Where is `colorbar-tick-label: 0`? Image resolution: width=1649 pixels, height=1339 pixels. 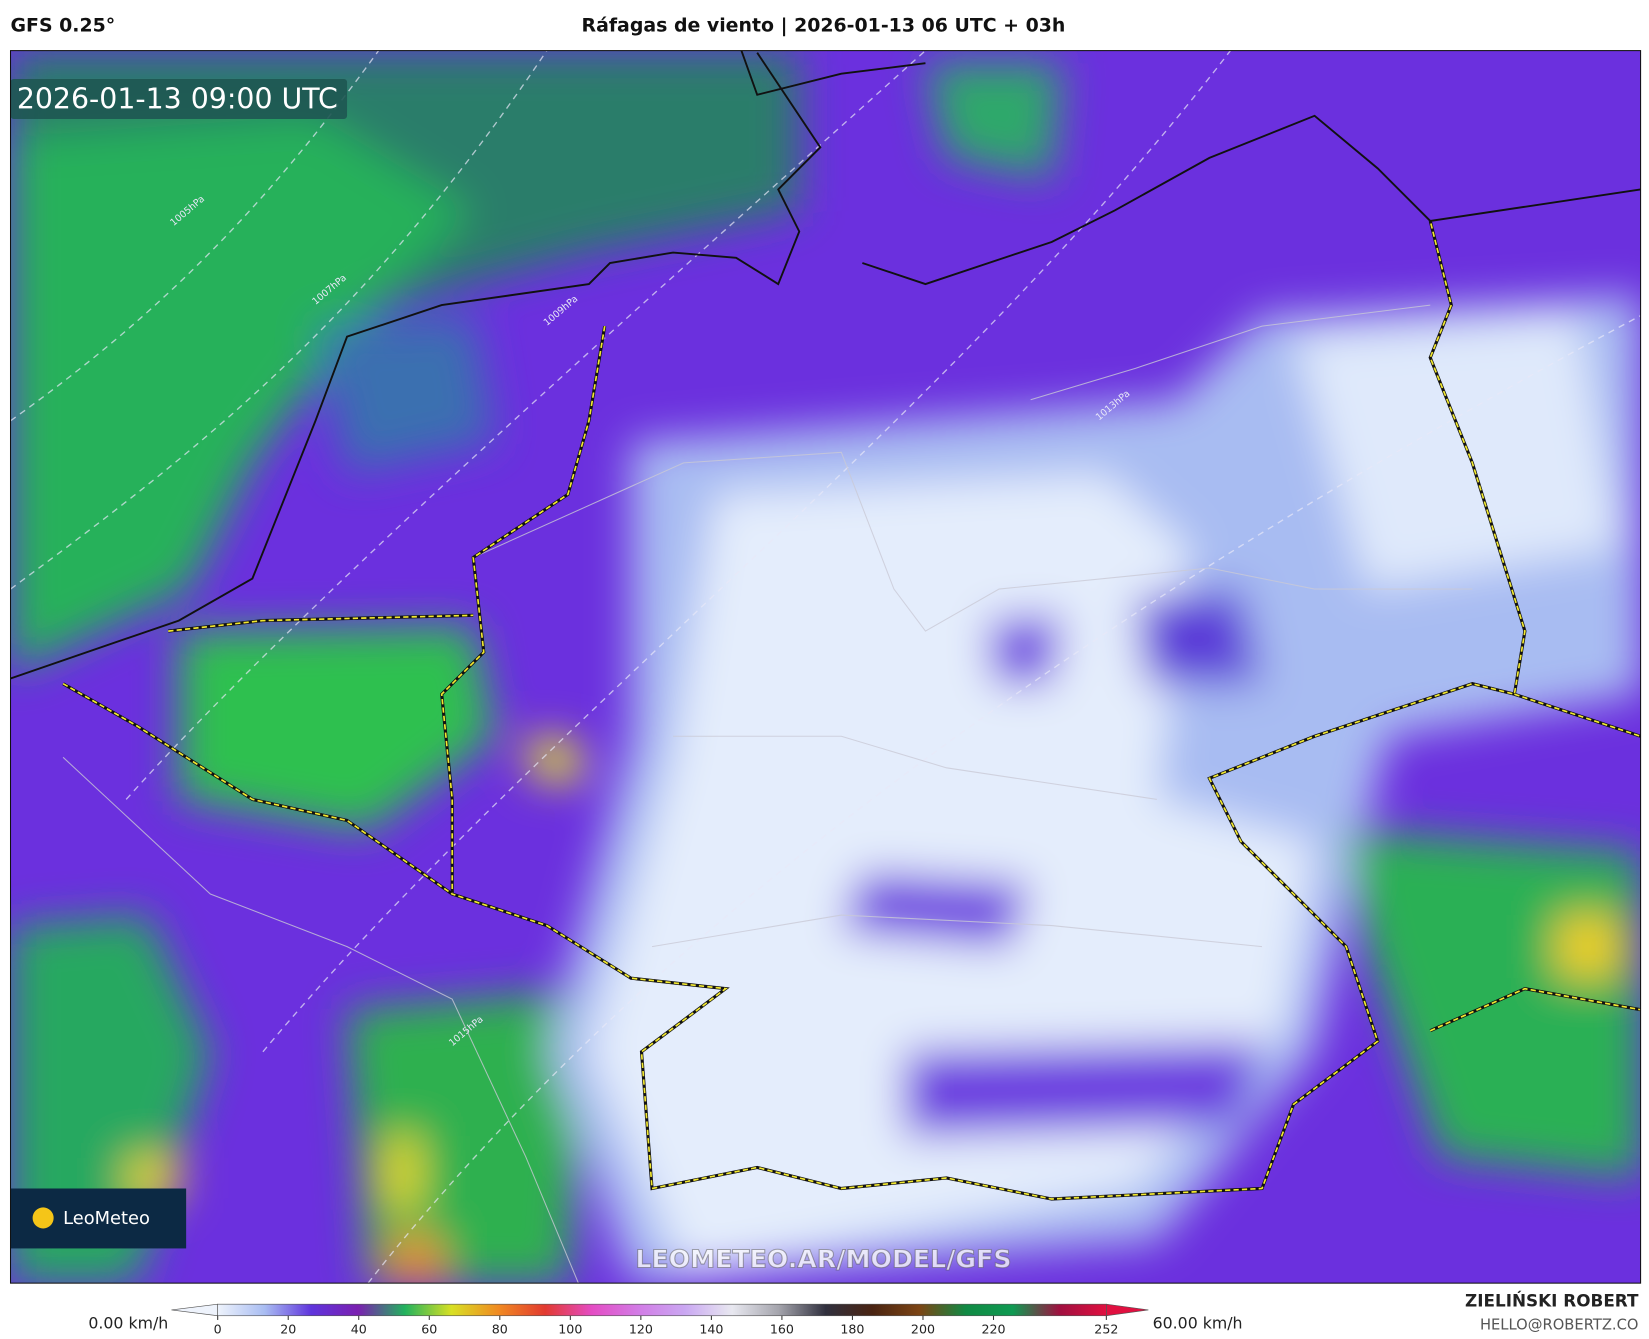 colorbar-tick-label: 0 is located at coordinates (218, 1329).